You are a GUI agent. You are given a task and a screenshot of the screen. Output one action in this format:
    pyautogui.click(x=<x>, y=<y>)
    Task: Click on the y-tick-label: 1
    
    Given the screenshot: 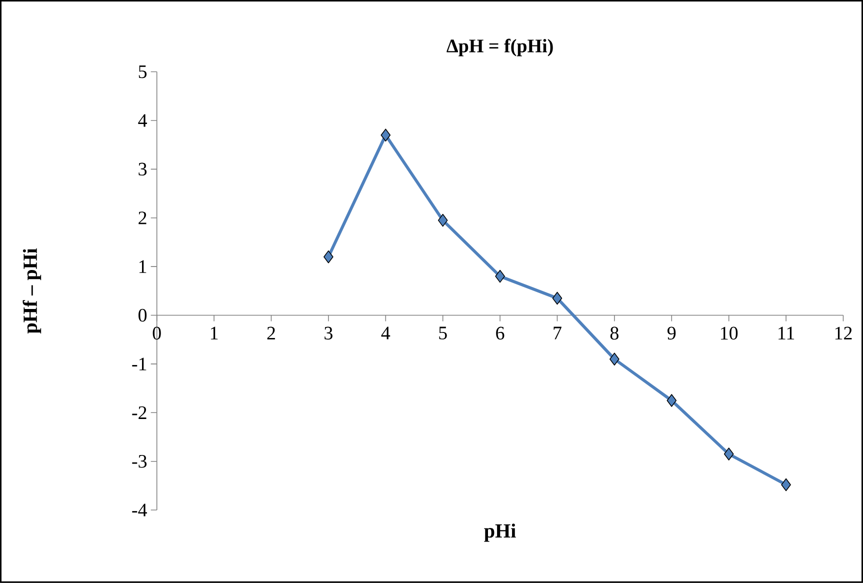 What is the action you would take?
    pyautogui.click(x=142, y=266)
    